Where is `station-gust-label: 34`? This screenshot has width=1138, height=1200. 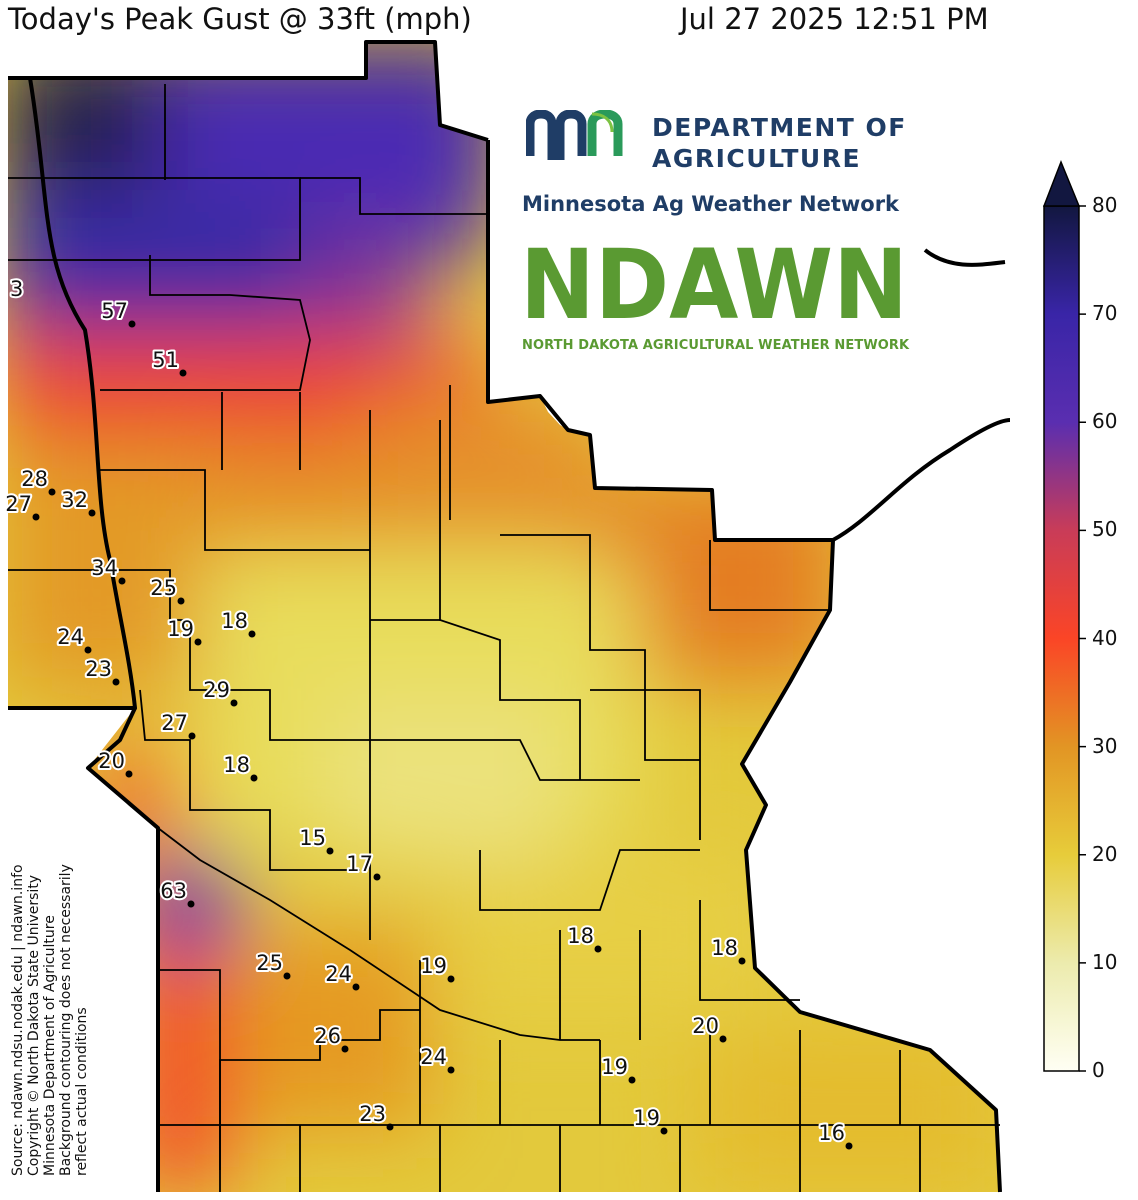 station-gust-label: 34 is located at coordinates (104, 568).